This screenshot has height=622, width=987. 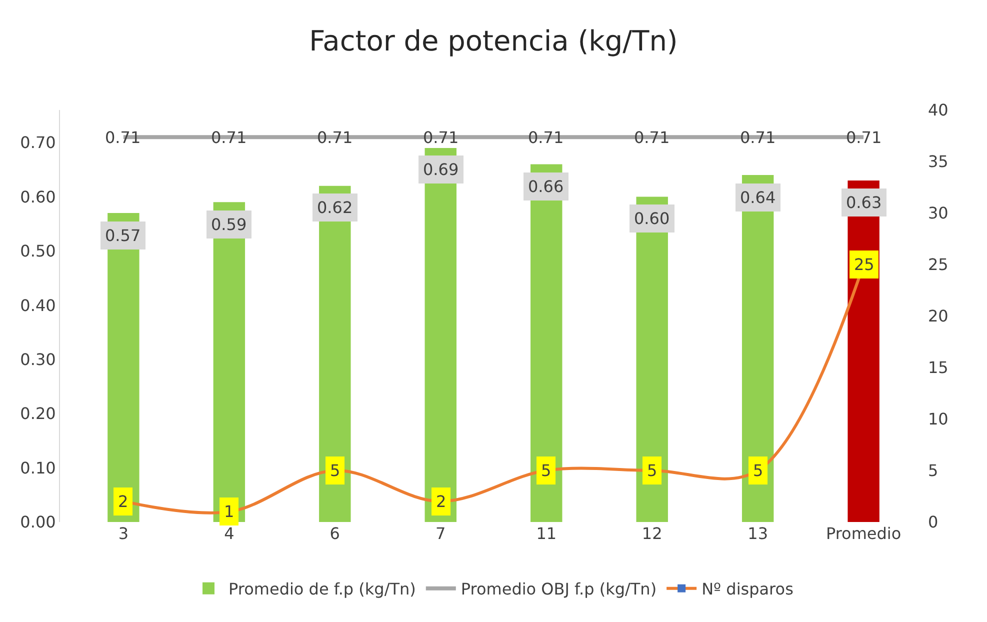 I want to click on data-label: 0.59, so click(x=229, y=224).